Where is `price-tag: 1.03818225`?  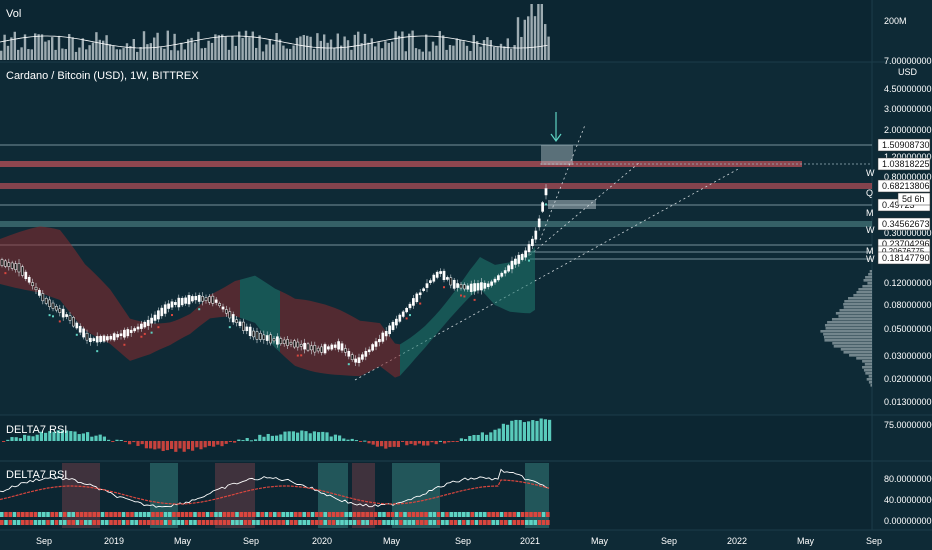 price-tag: 1.03818225 is located at coordinates (904, 164).